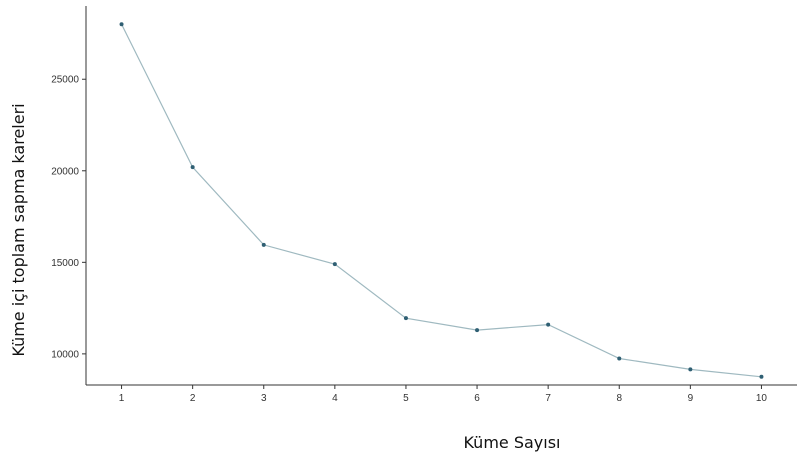  Describe the element at coordinates (264, 398) in the screenshot. I see `x-tick-label: 3` at that location.